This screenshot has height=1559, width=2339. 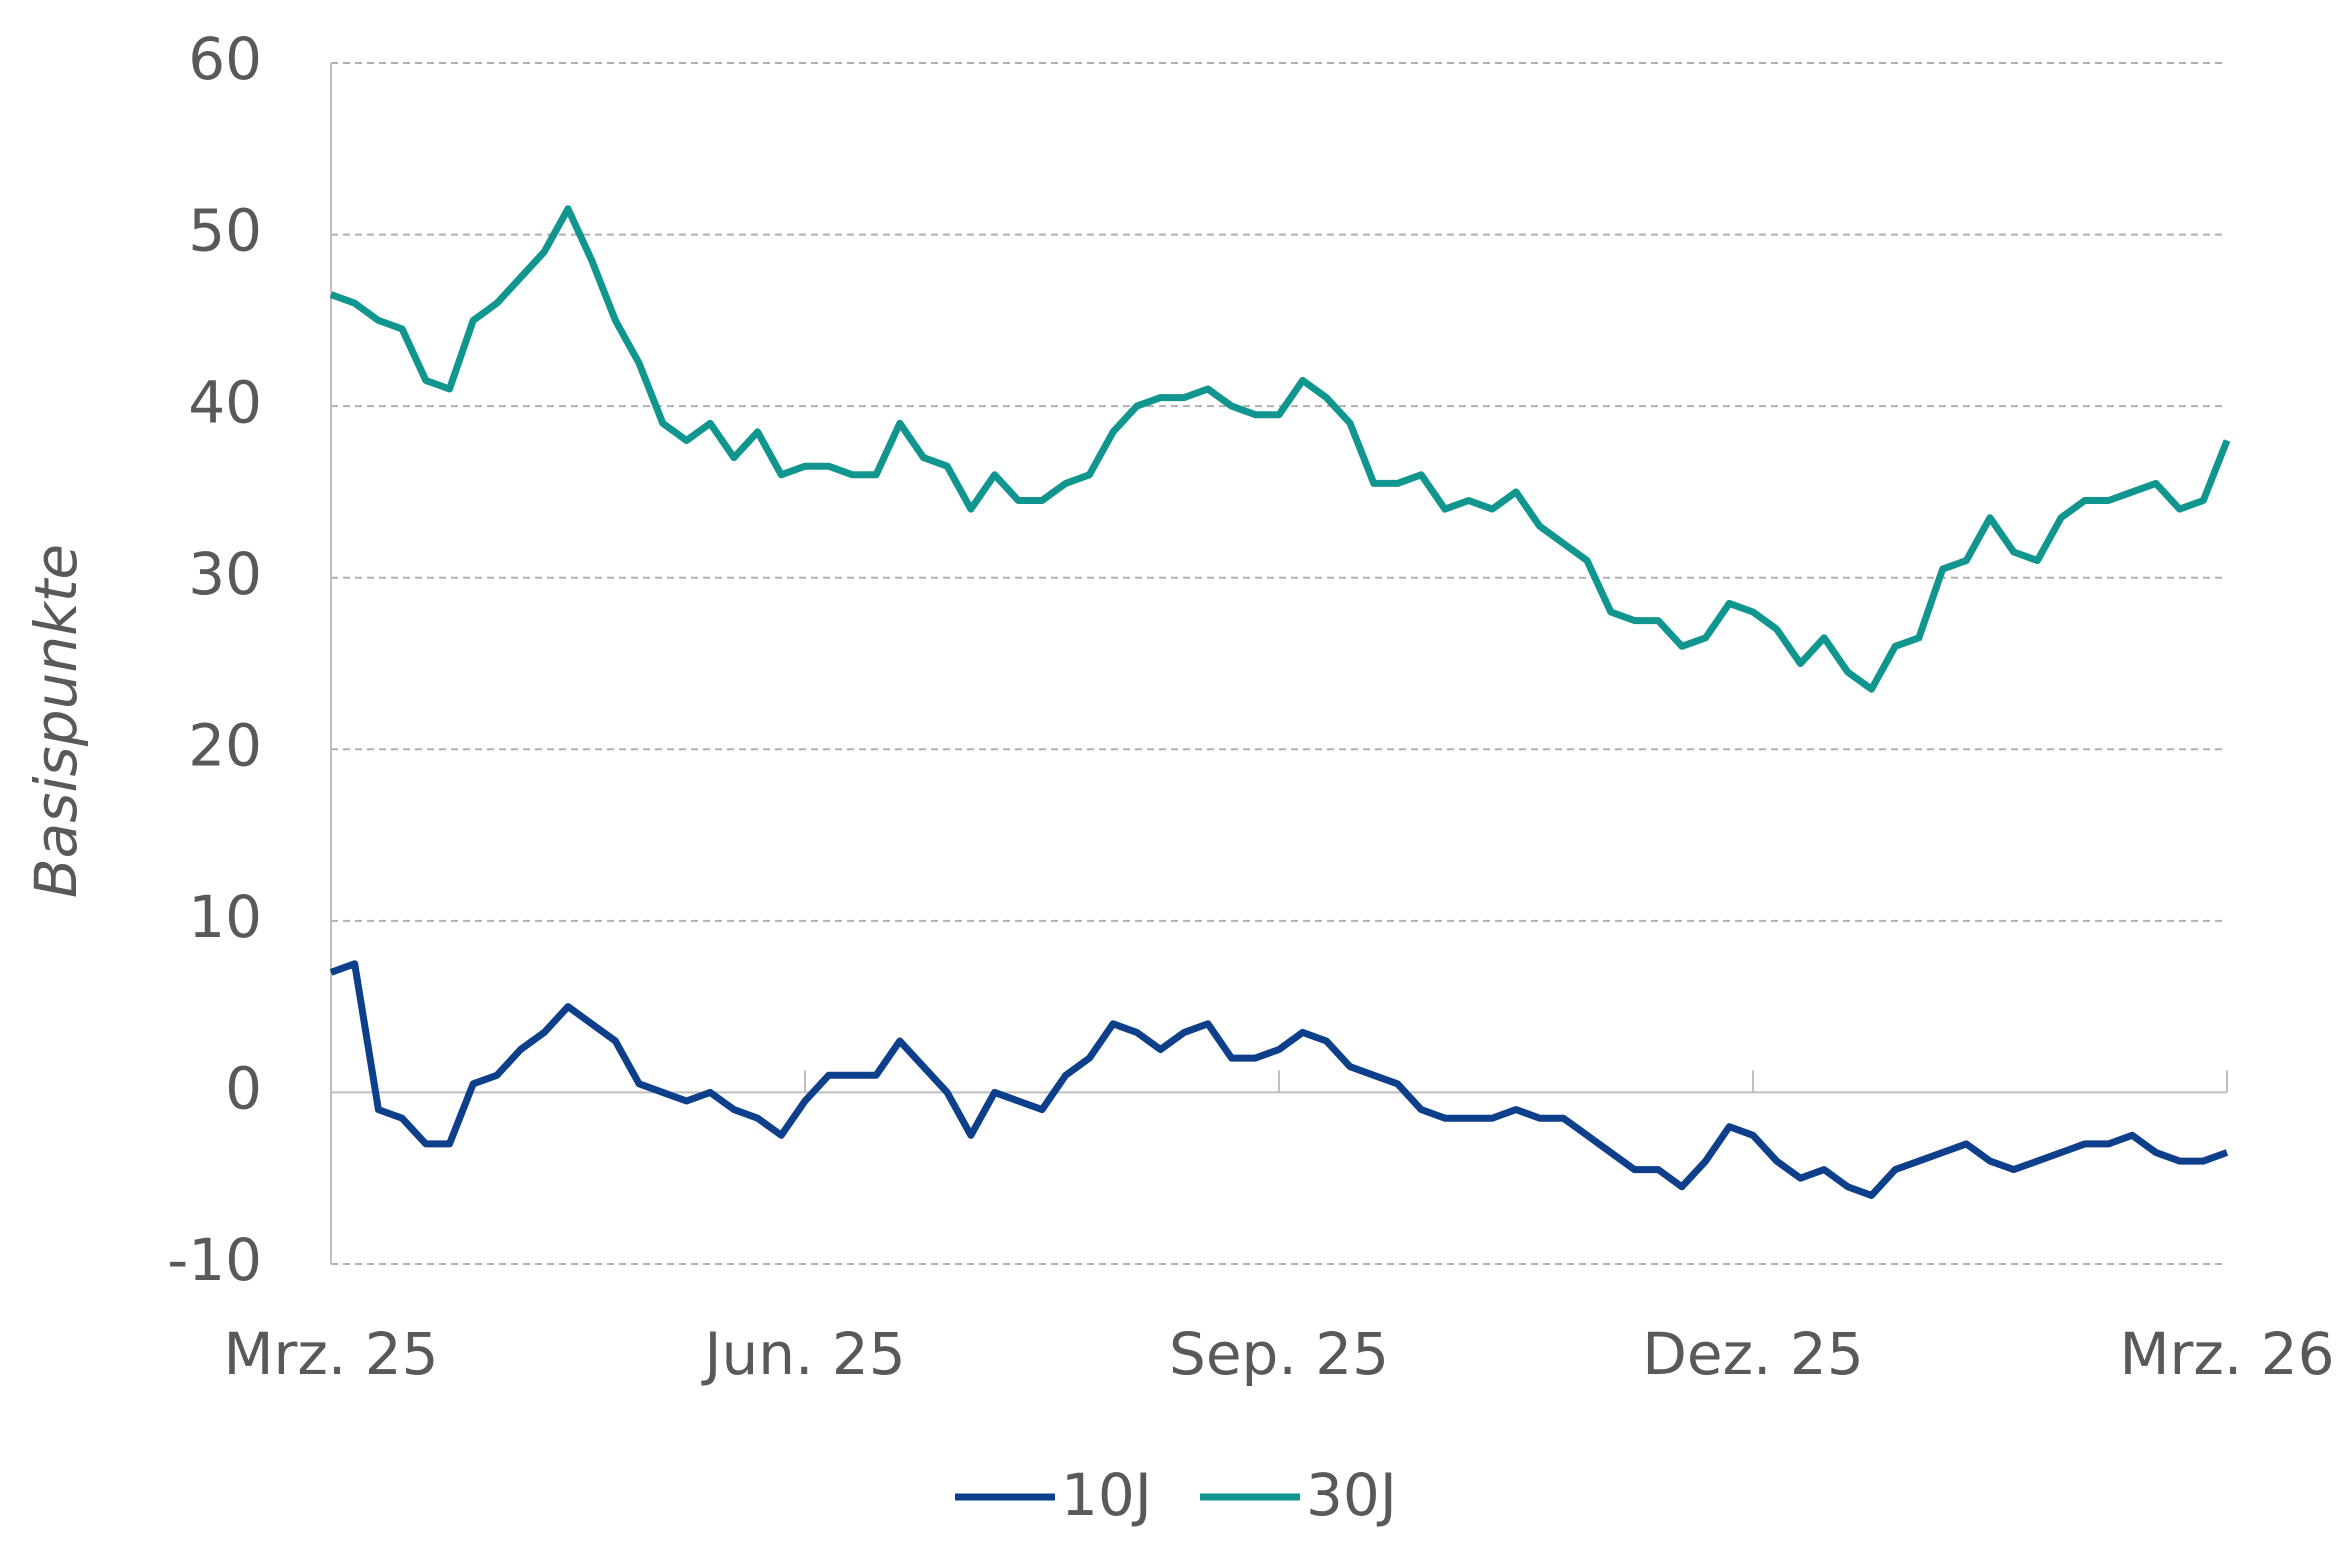 I want to click on y-tick-label: 20, so click(x=225, y=745).